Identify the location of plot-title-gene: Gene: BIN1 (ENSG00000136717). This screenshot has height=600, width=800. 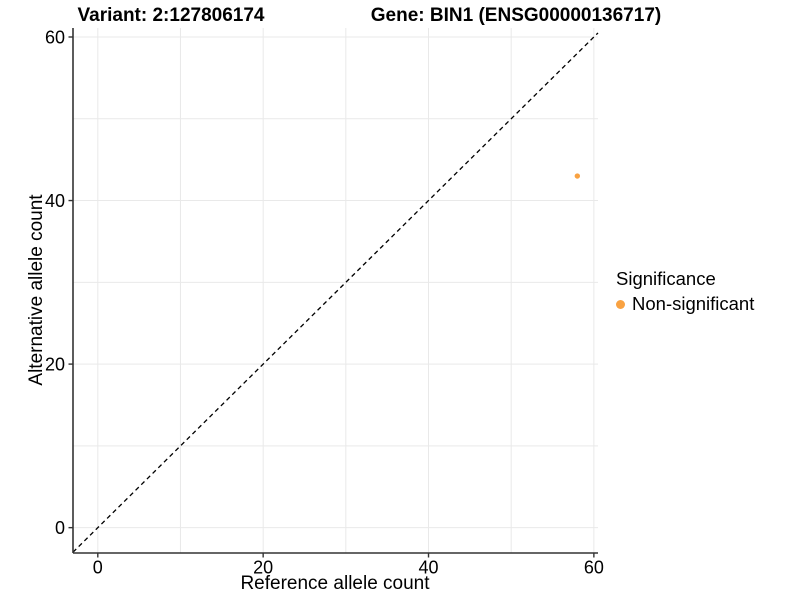
(516, 15).